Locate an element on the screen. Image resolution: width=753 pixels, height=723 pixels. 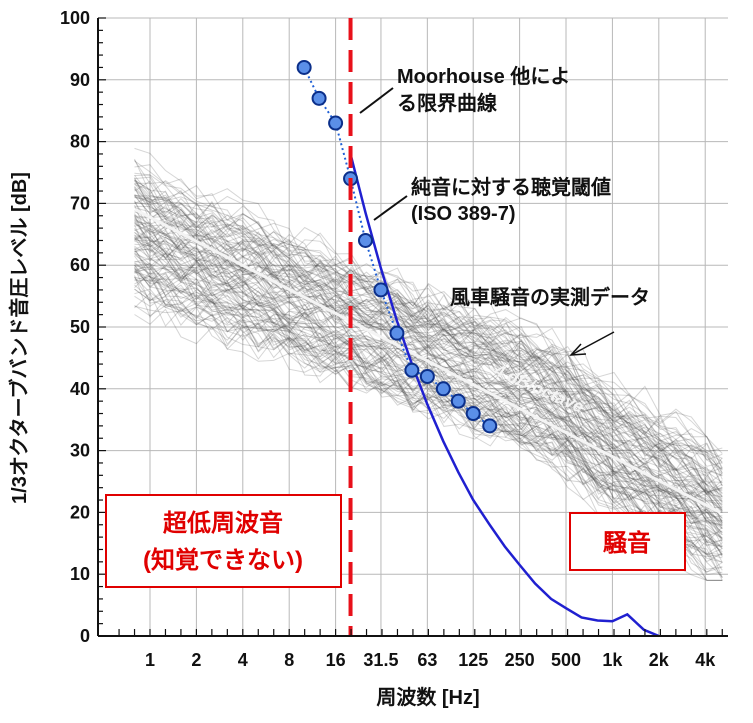
y-tick-labels: 0 10 20 30 40 50 60 70 80 90 100 is located at coordinates (75, 327).